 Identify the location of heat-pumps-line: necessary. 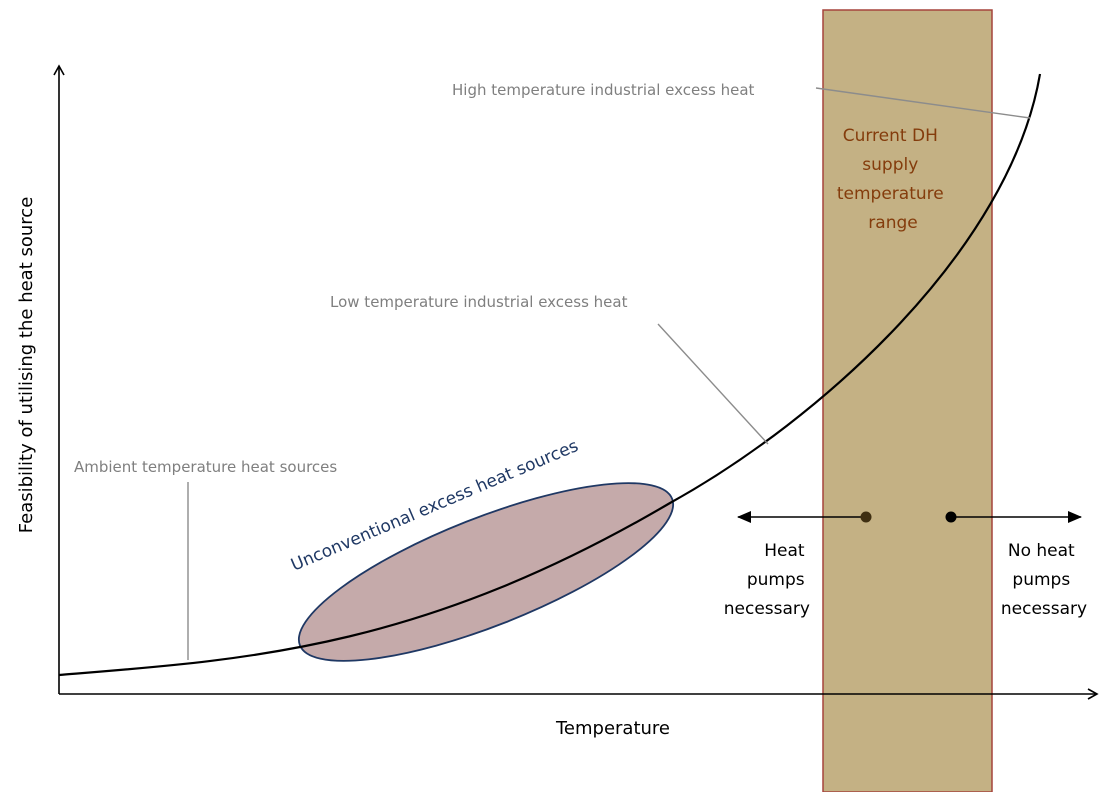
(767, 609).